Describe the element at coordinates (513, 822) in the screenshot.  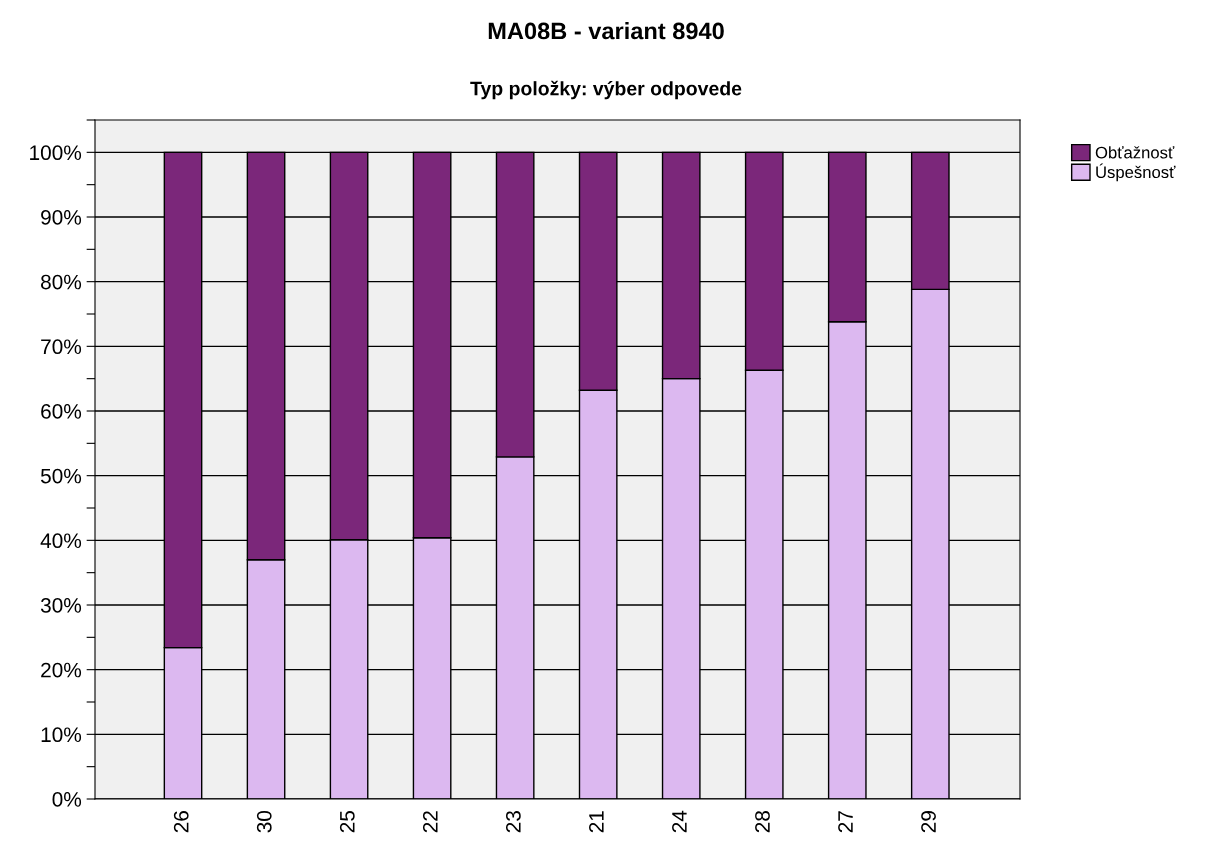
I see `x-tick-label: 23` at that location.